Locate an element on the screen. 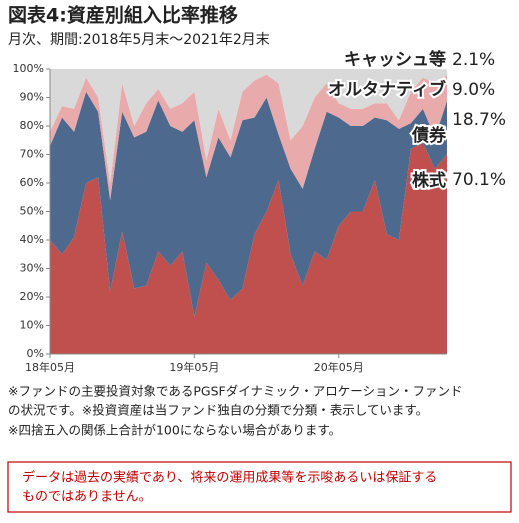  y-tick-label: 70% is located at coordinates (32, 154).